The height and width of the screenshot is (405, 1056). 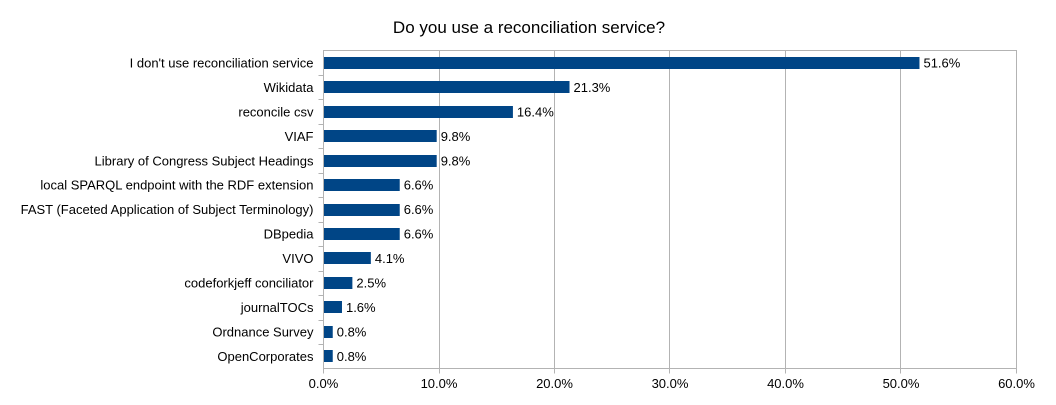 What do you see at coordinates (670, 383) in the screenshot?
I see `svg-text: 30.0%` at bounding box center [670, 383].